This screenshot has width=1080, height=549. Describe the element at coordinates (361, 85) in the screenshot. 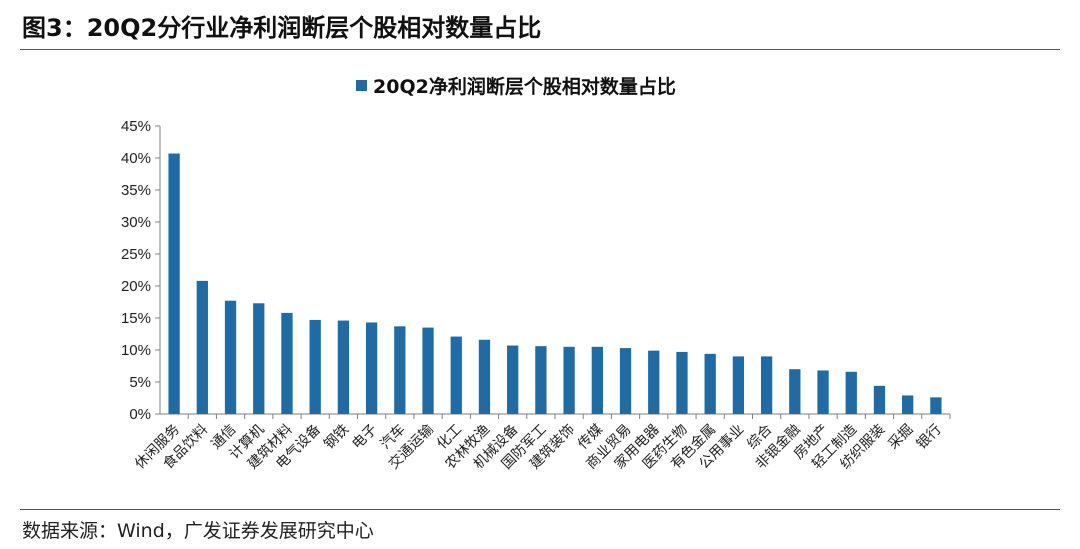

I see `legend-swatch` at that location.